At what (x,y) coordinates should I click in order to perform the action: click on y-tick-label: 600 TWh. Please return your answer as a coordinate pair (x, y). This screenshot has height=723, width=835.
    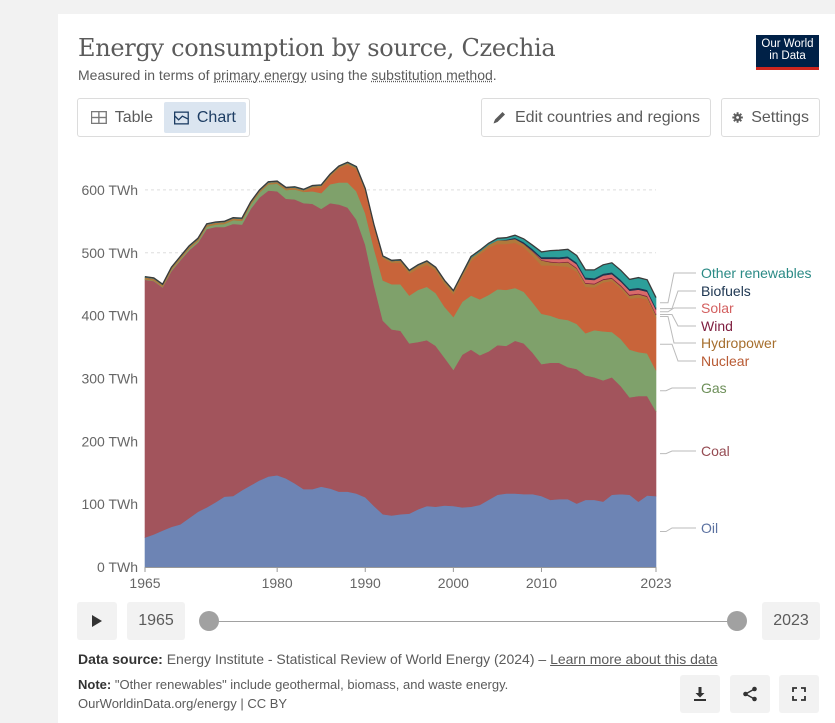
    Looking at the image, I should click on (109, 190).